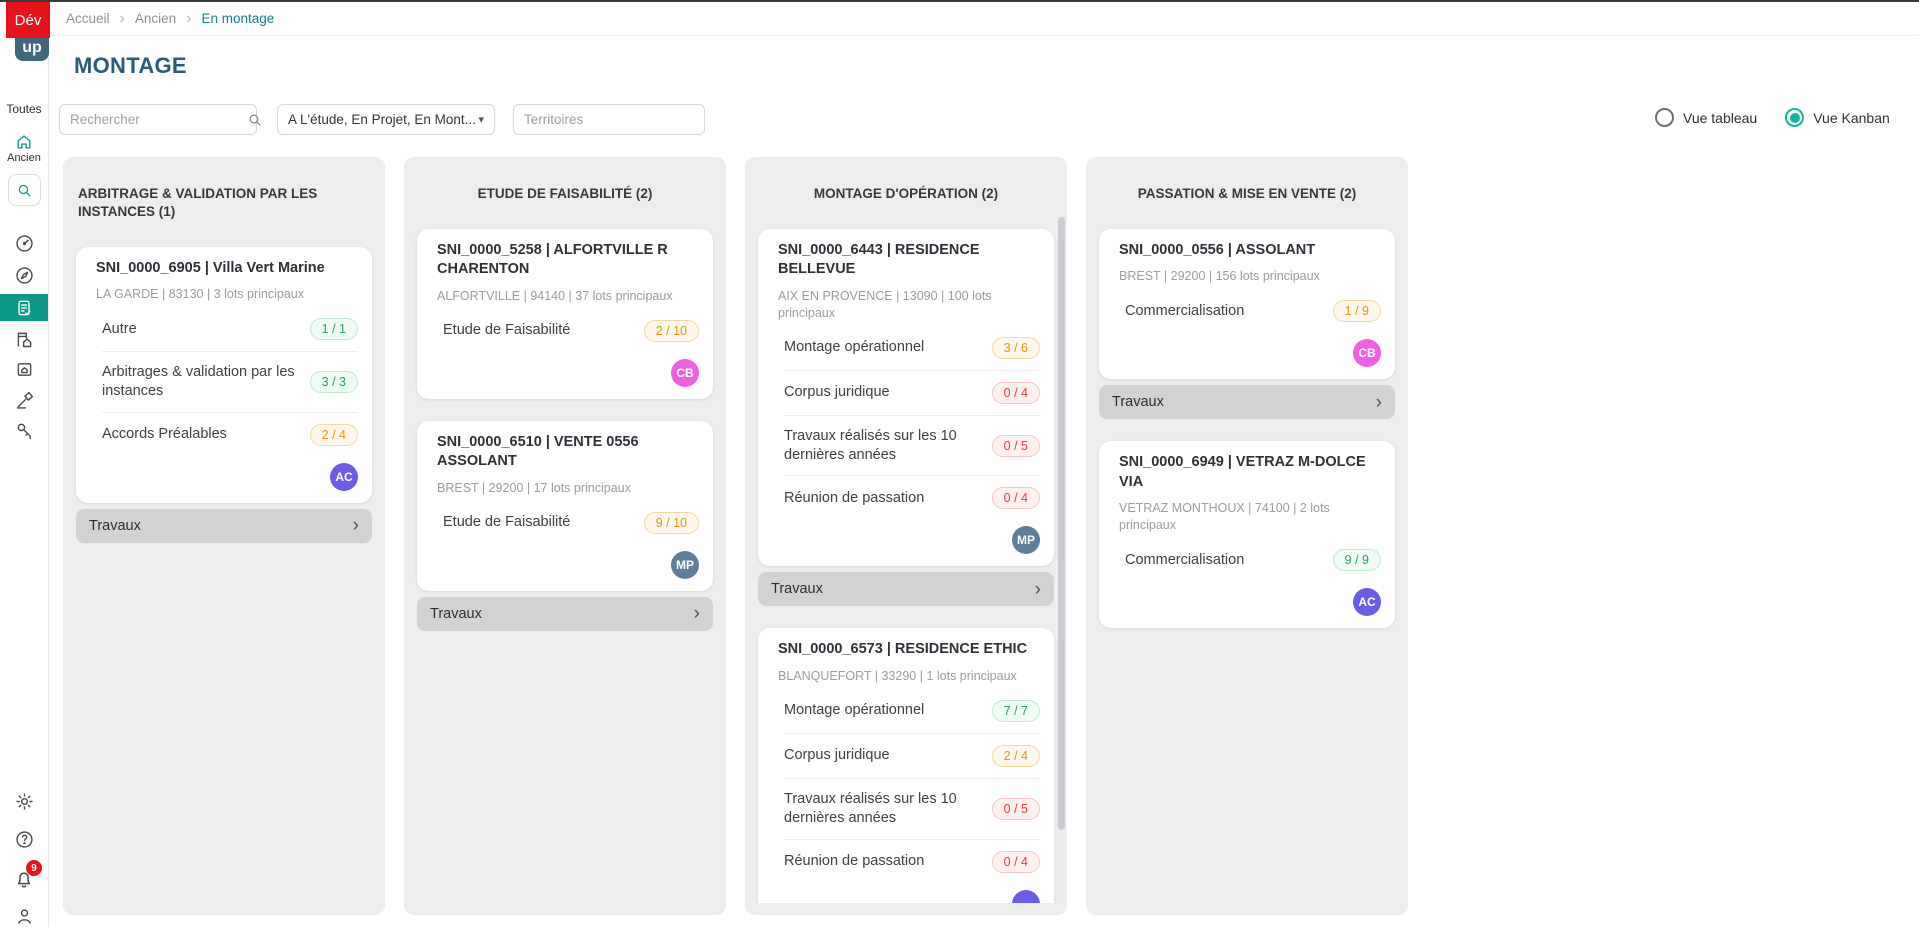 This screenshot has height=927, width=1919. I want to click on document-list-icon, so click(24, 308).